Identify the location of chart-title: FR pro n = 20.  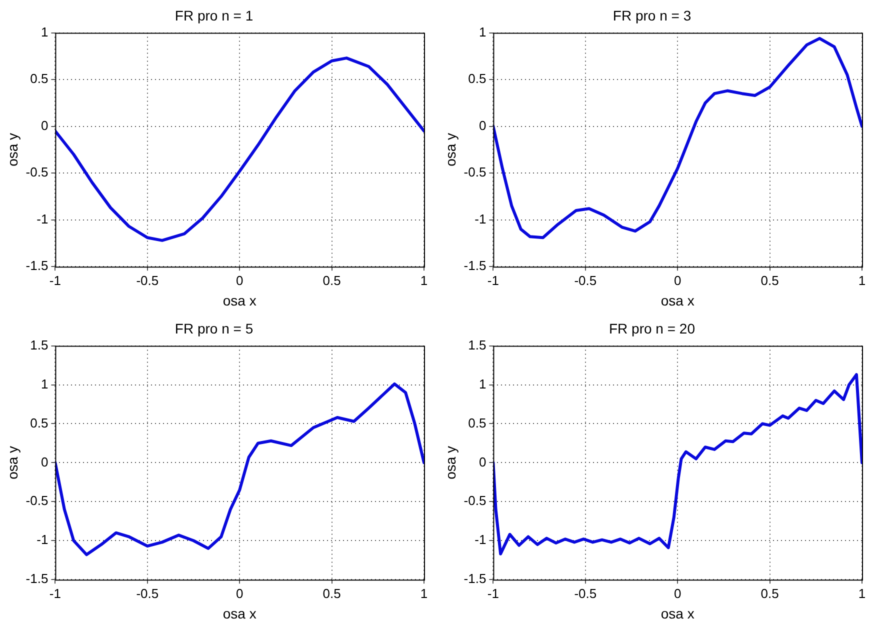
(652, 328).